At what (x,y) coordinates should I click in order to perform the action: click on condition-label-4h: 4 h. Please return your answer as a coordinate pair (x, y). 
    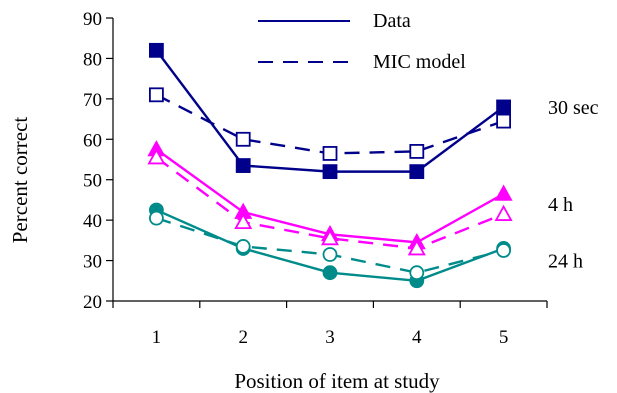
    Looking at the image, I should click on (560, 205).